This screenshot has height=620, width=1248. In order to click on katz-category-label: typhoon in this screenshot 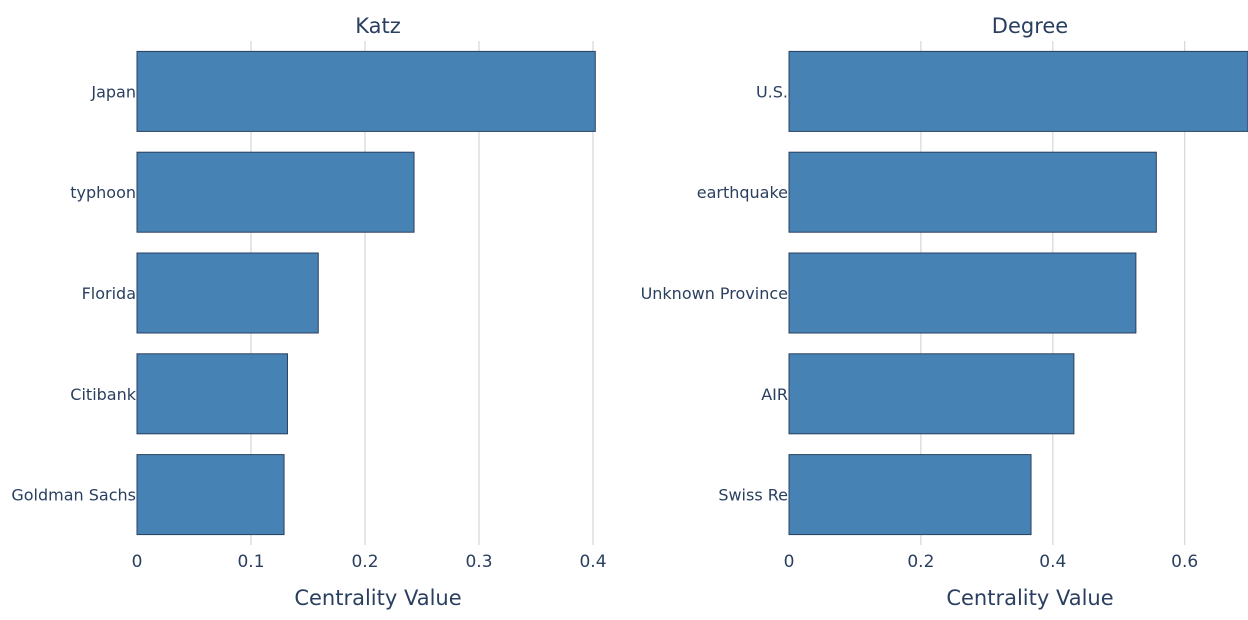, I will do `click(103, 192)`.